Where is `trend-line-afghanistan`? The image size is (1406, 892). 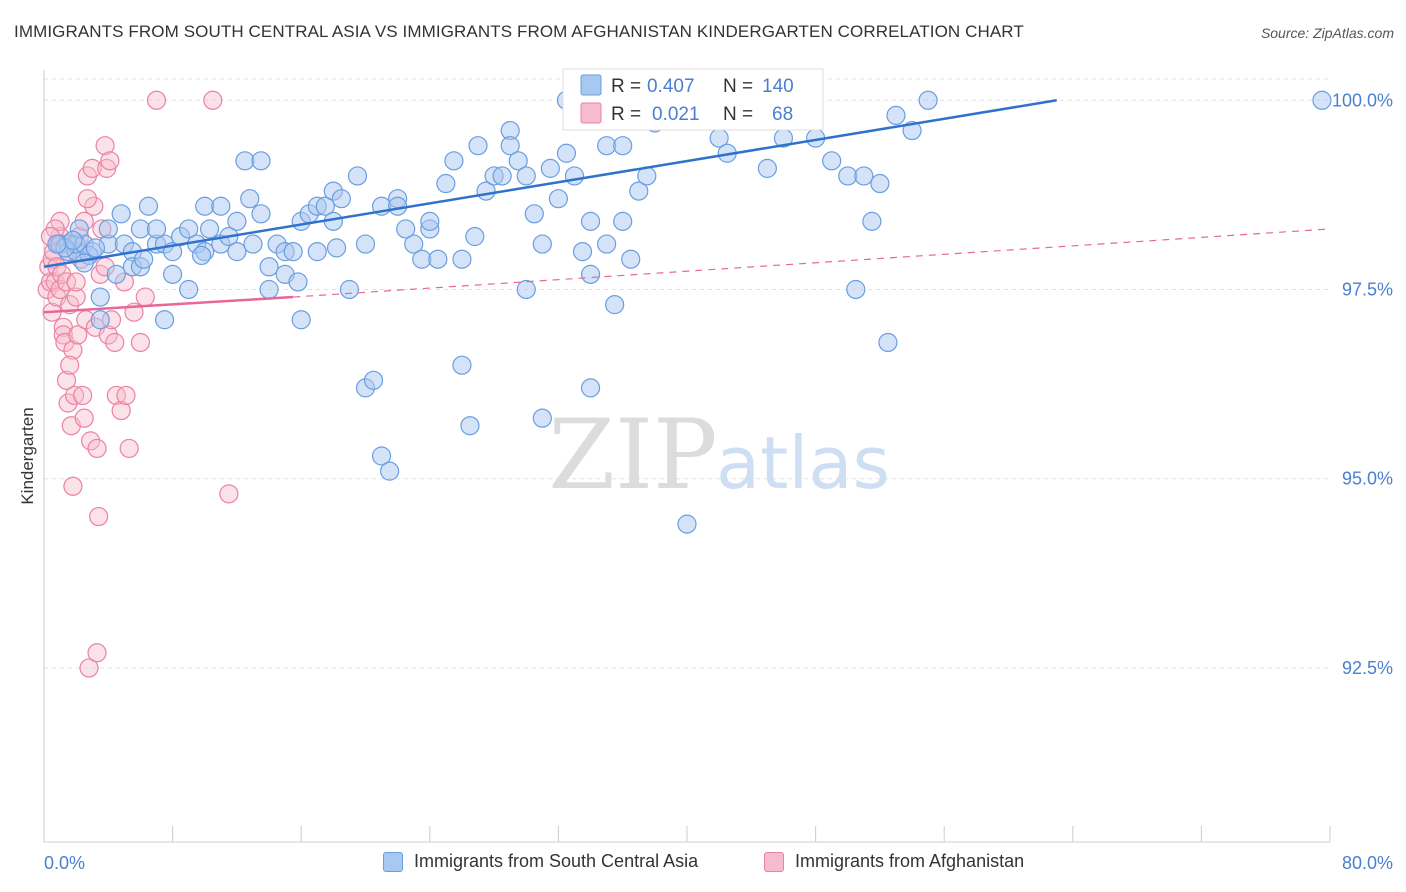 trend-line-afghanistan is located at coordinates (168, 304).